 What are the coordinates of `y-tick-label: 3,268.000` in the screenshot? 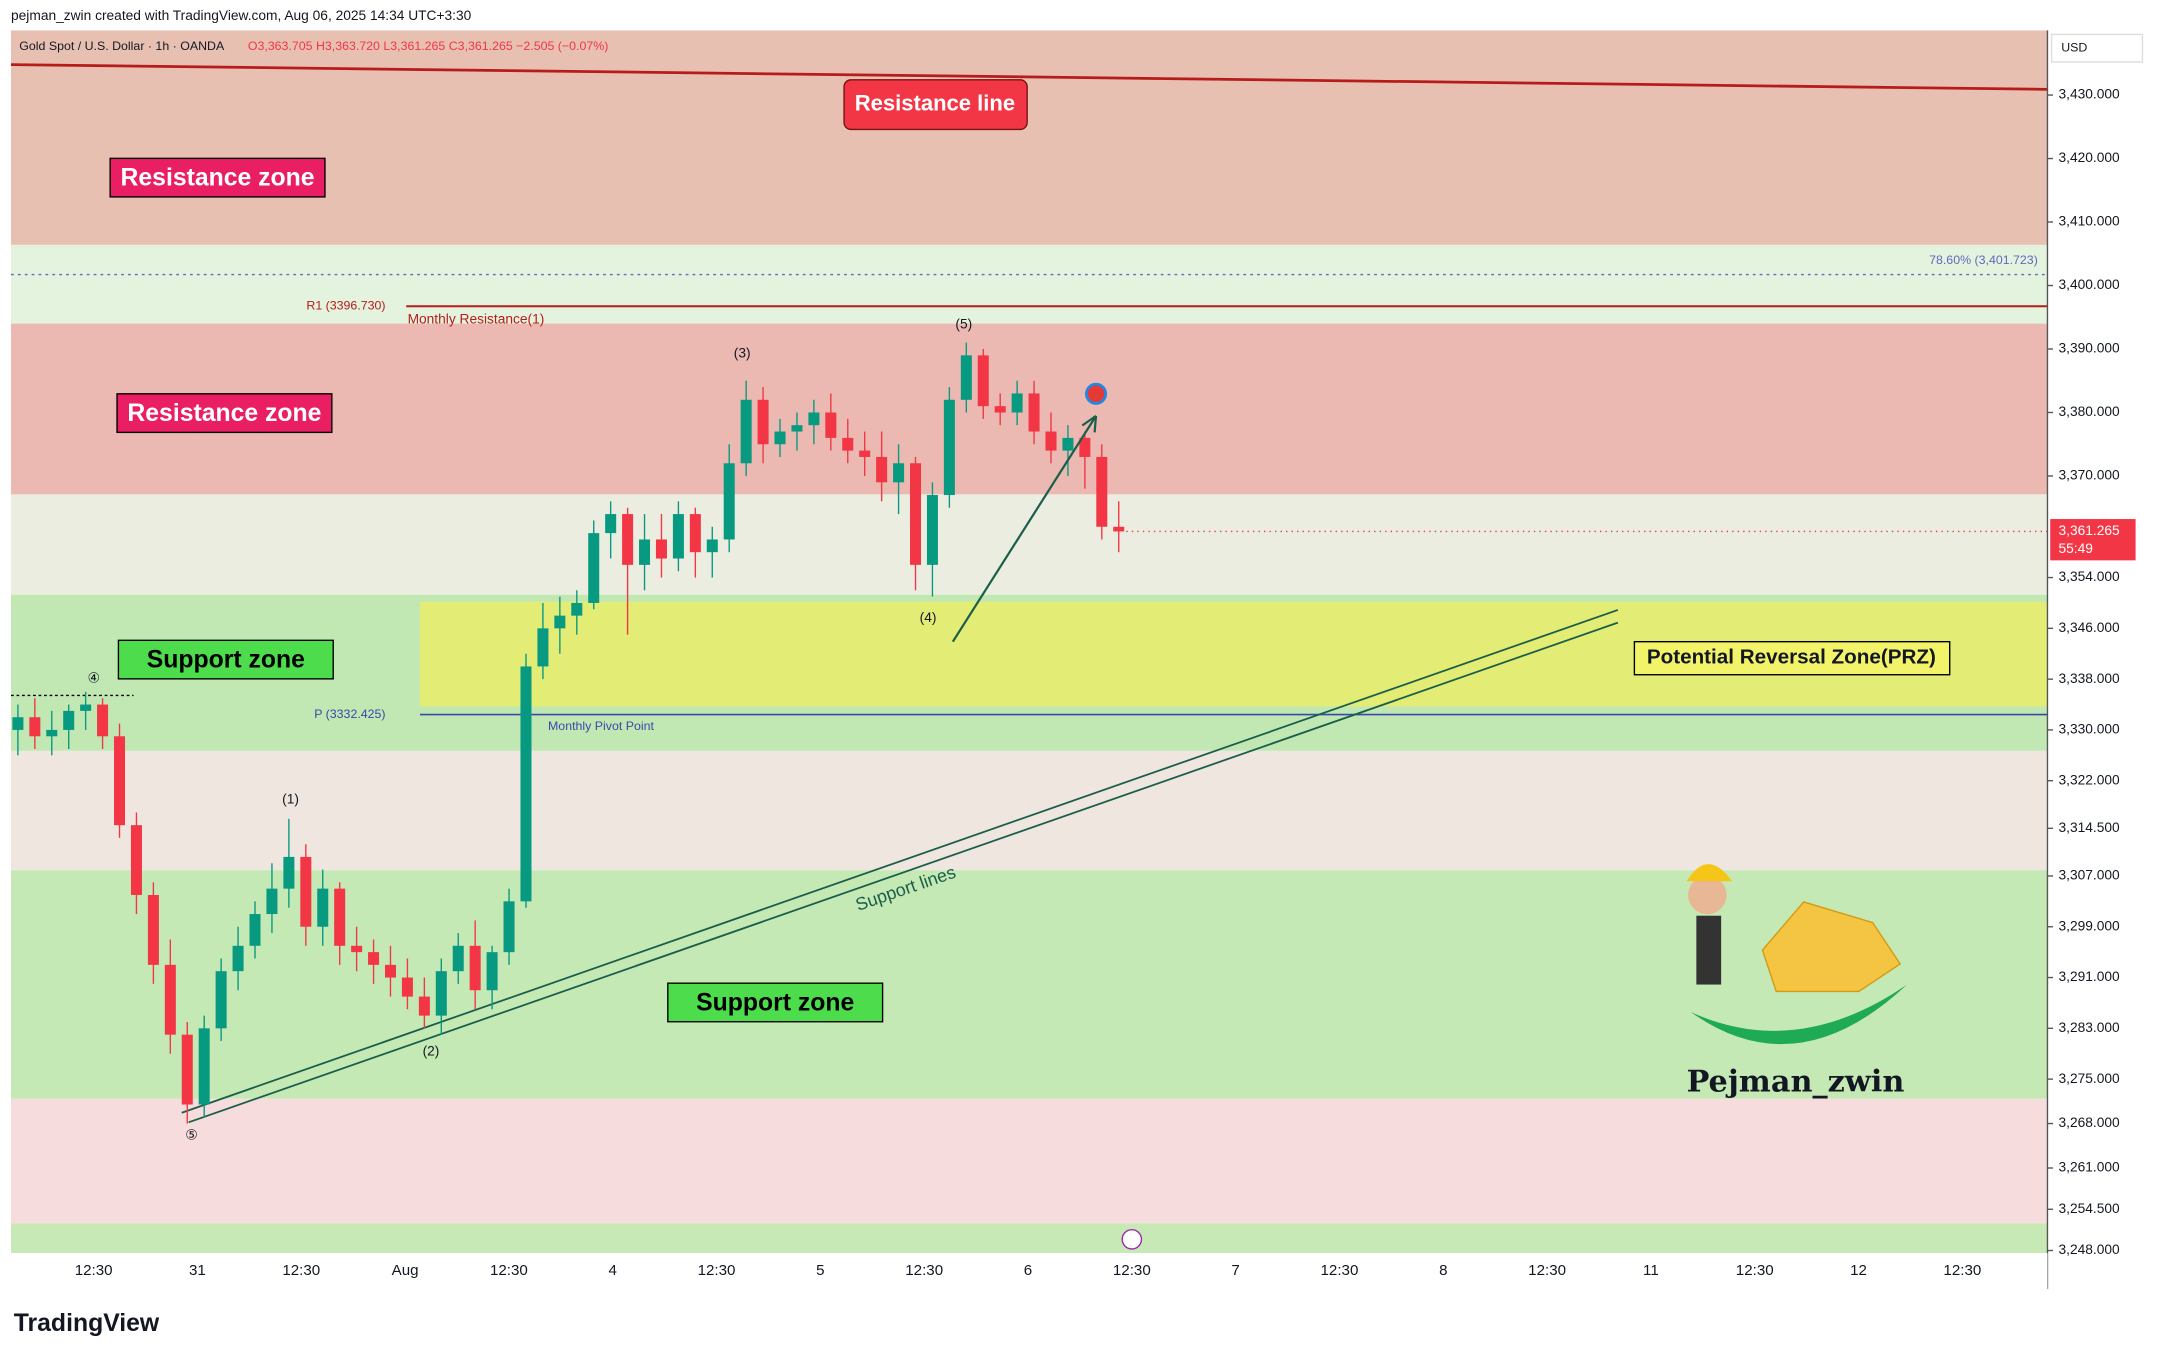 It's located at (2089, 1122).